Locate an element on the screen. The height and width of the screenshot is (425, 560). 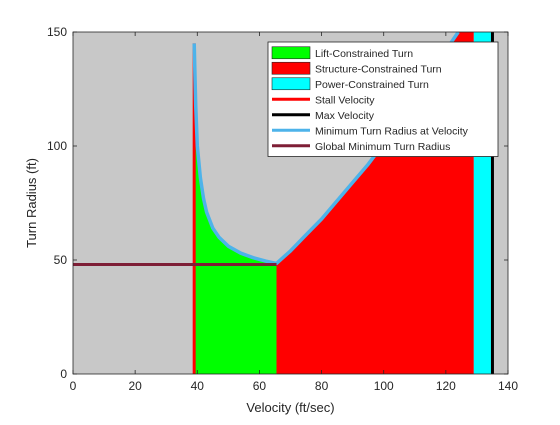
legend-label-structure-constrained-turn: Structure-Constrained Turn is located at coordinates (378, 69).